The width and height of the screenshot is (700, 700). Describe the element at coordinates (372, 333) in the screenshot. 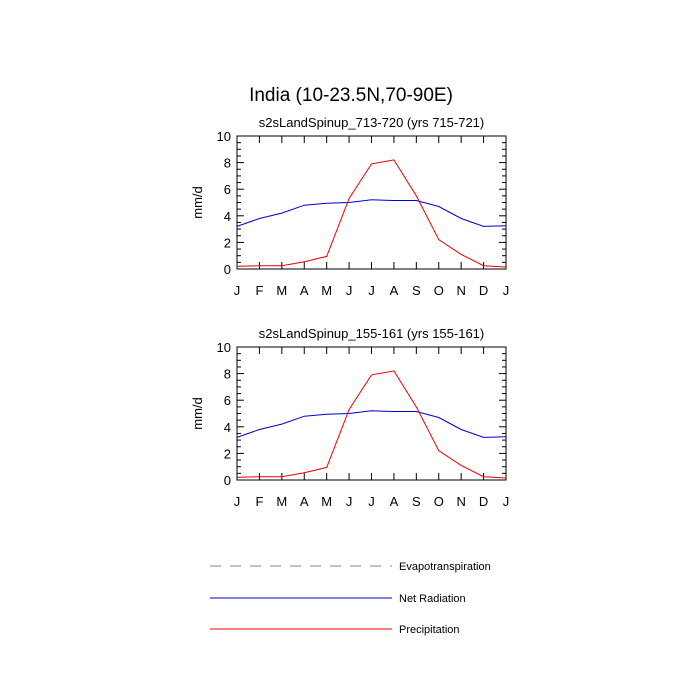

I see `panel-title: s2sLandSpinup_155-161 (yrs 155-161)` at that location.